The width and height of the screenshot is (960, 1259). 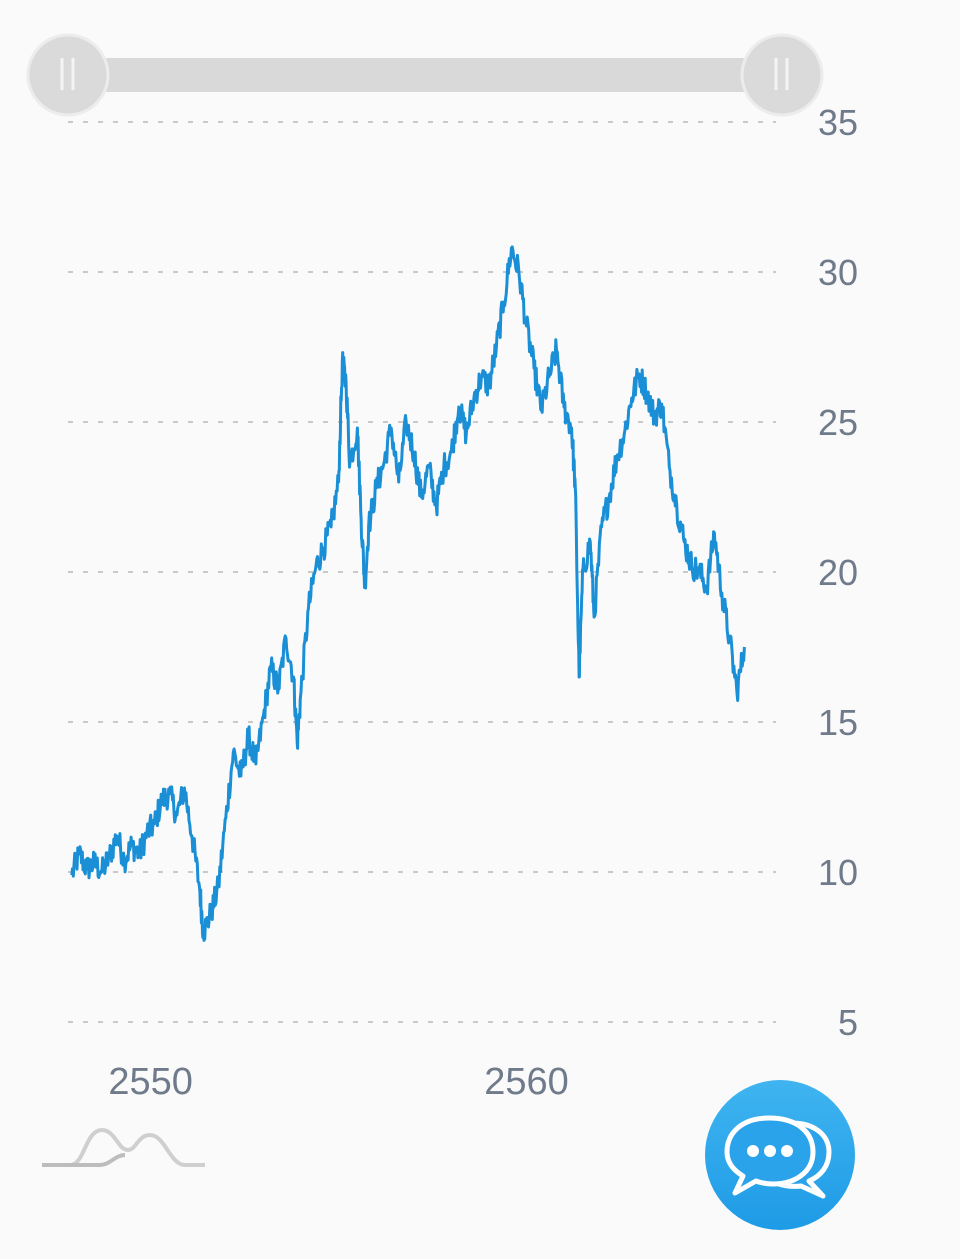 What do you see at coordinates (526, 1082) in the screenshot?
I see `x-tick-label: 2560` at bounding box center [526, 1082].